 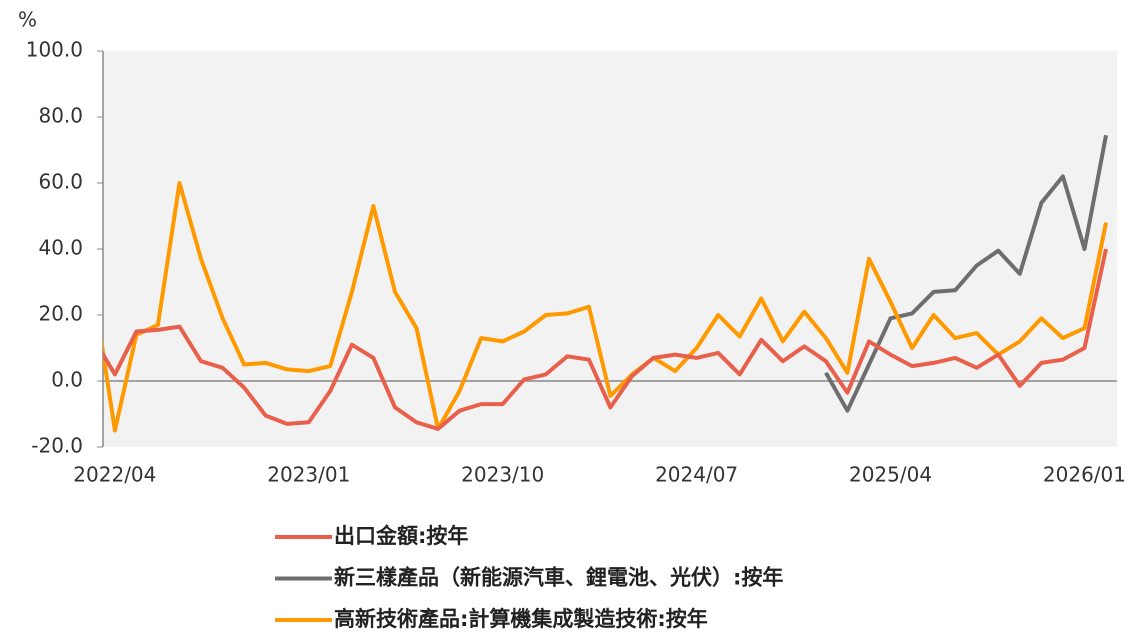 What do you see at coordinates (401, 536) in the screenshot?
I see `legend-label: 出口金額:按年` at bounding box center [401, 536].